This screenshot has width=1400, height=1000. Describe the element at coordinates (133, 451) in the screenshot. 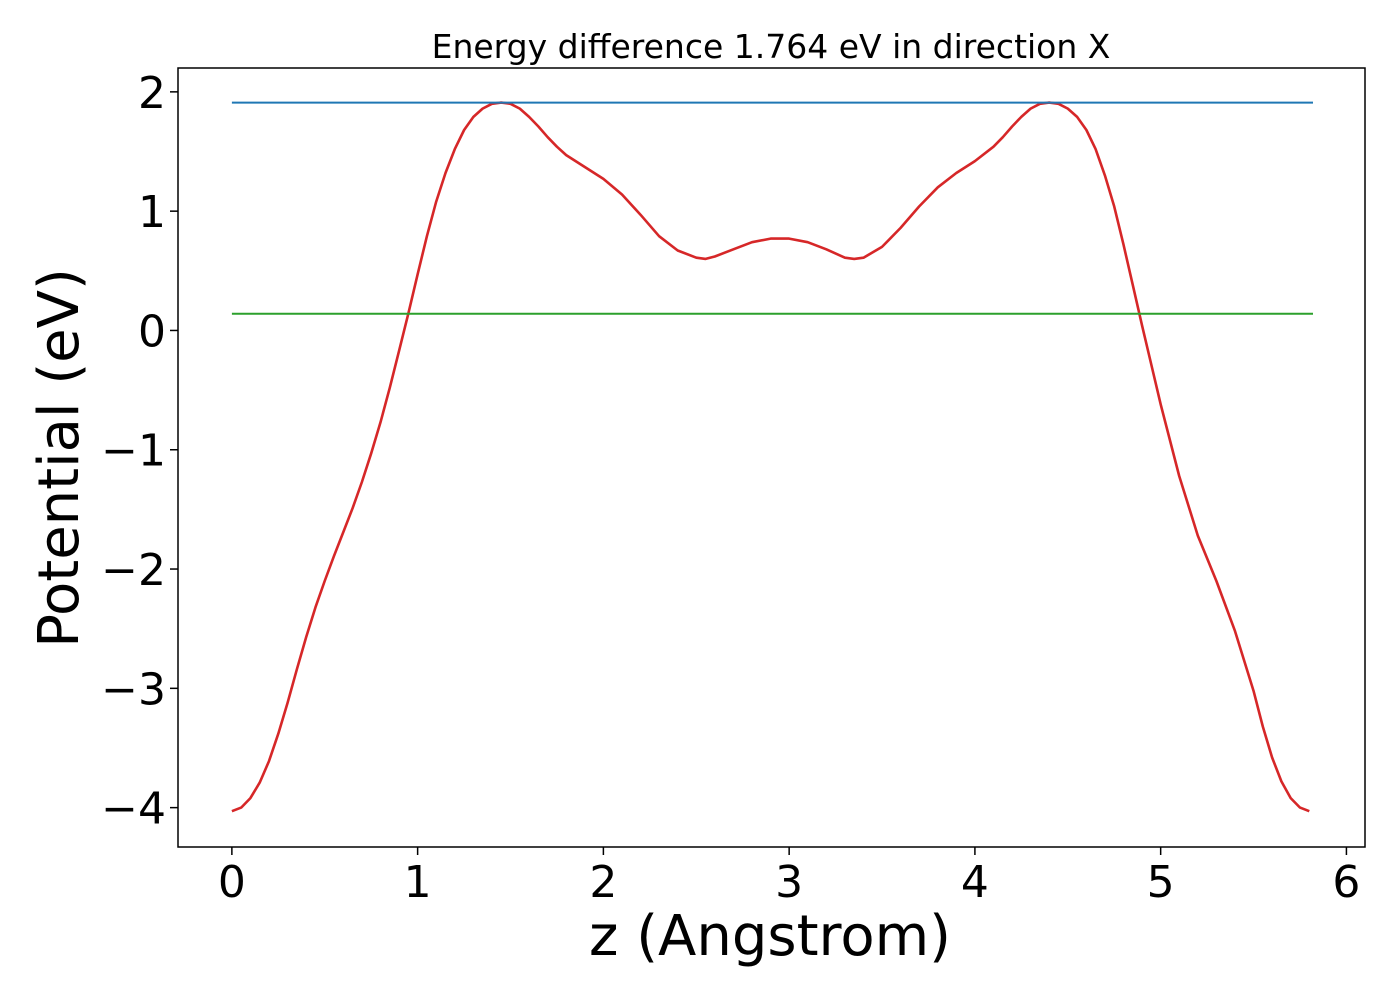

I see `y-tick-label: −1` at that location.